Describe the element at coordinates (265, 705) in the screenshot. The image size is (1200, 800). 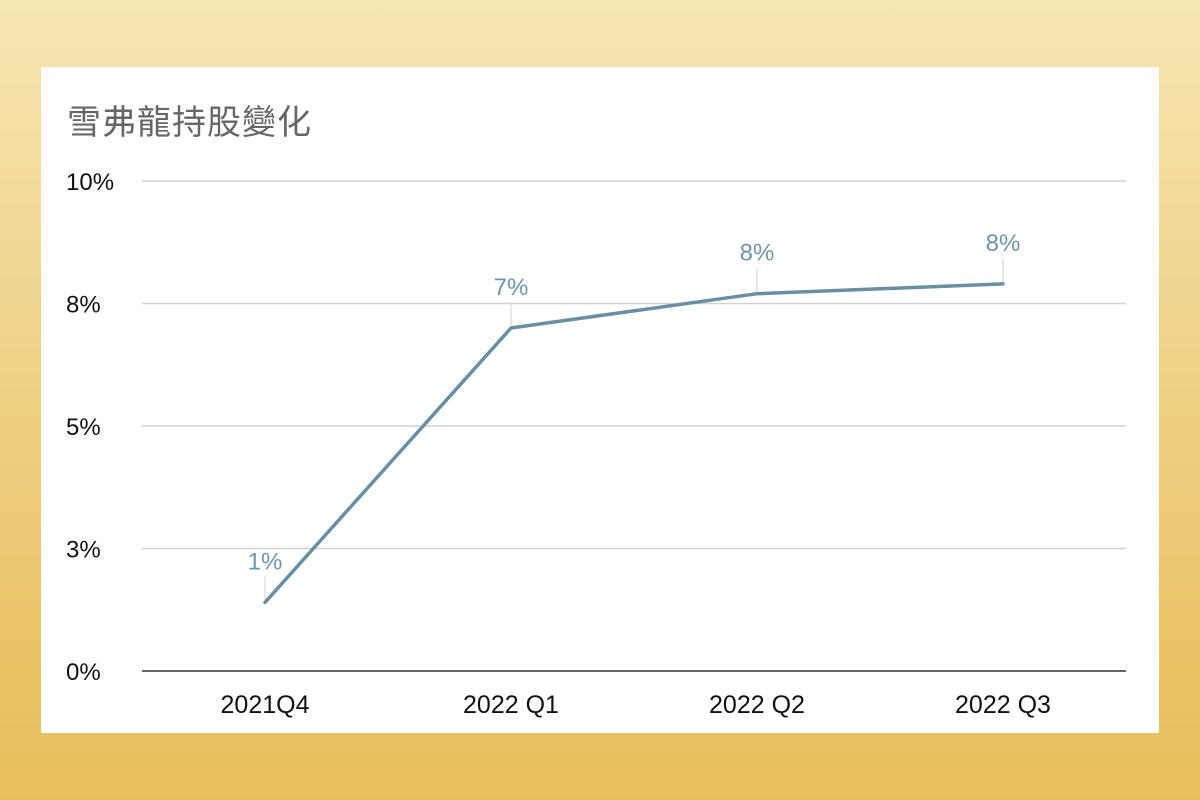
I see `x-tick-label: 2021Q4` at that location.